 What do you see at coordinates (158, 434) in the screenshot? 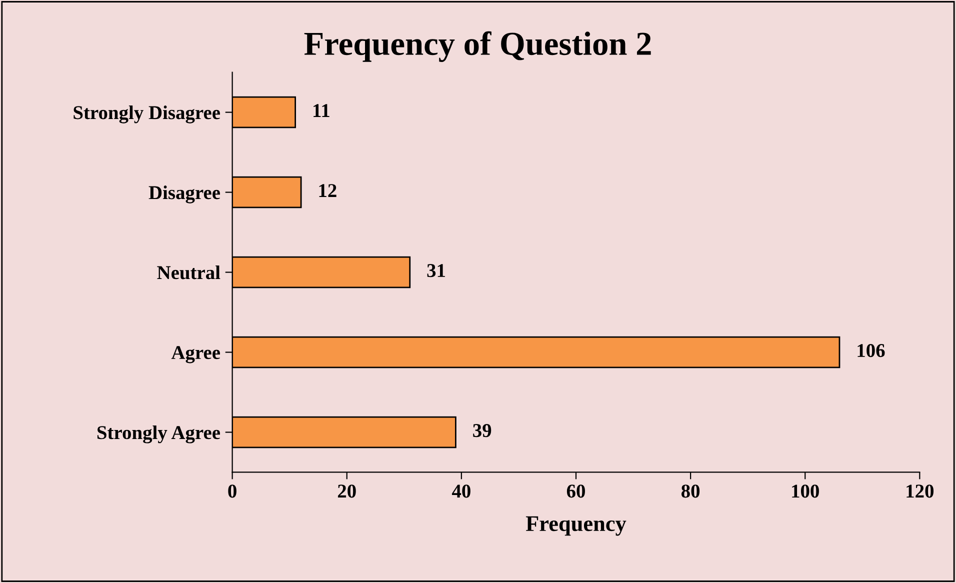
I see `y-tick-label: Strongly Agree` at bounding box center [158, 434].